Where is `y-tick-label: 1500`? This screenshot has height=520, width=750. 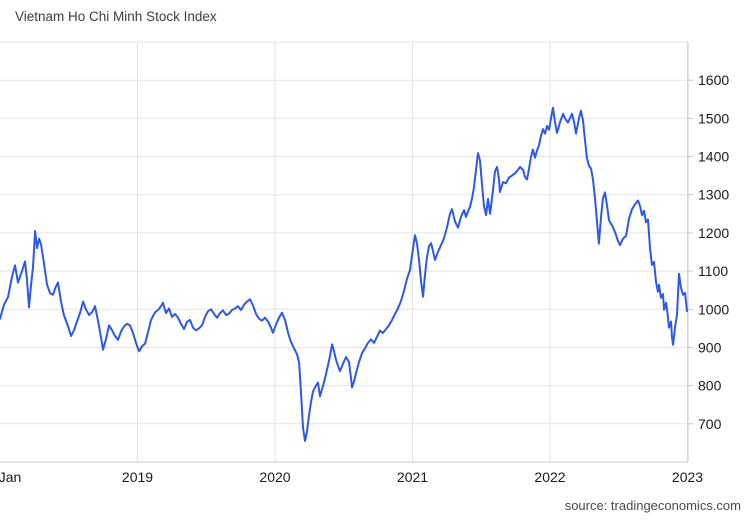 y-tick-label: 1500 is located at coordinates (713, 118).